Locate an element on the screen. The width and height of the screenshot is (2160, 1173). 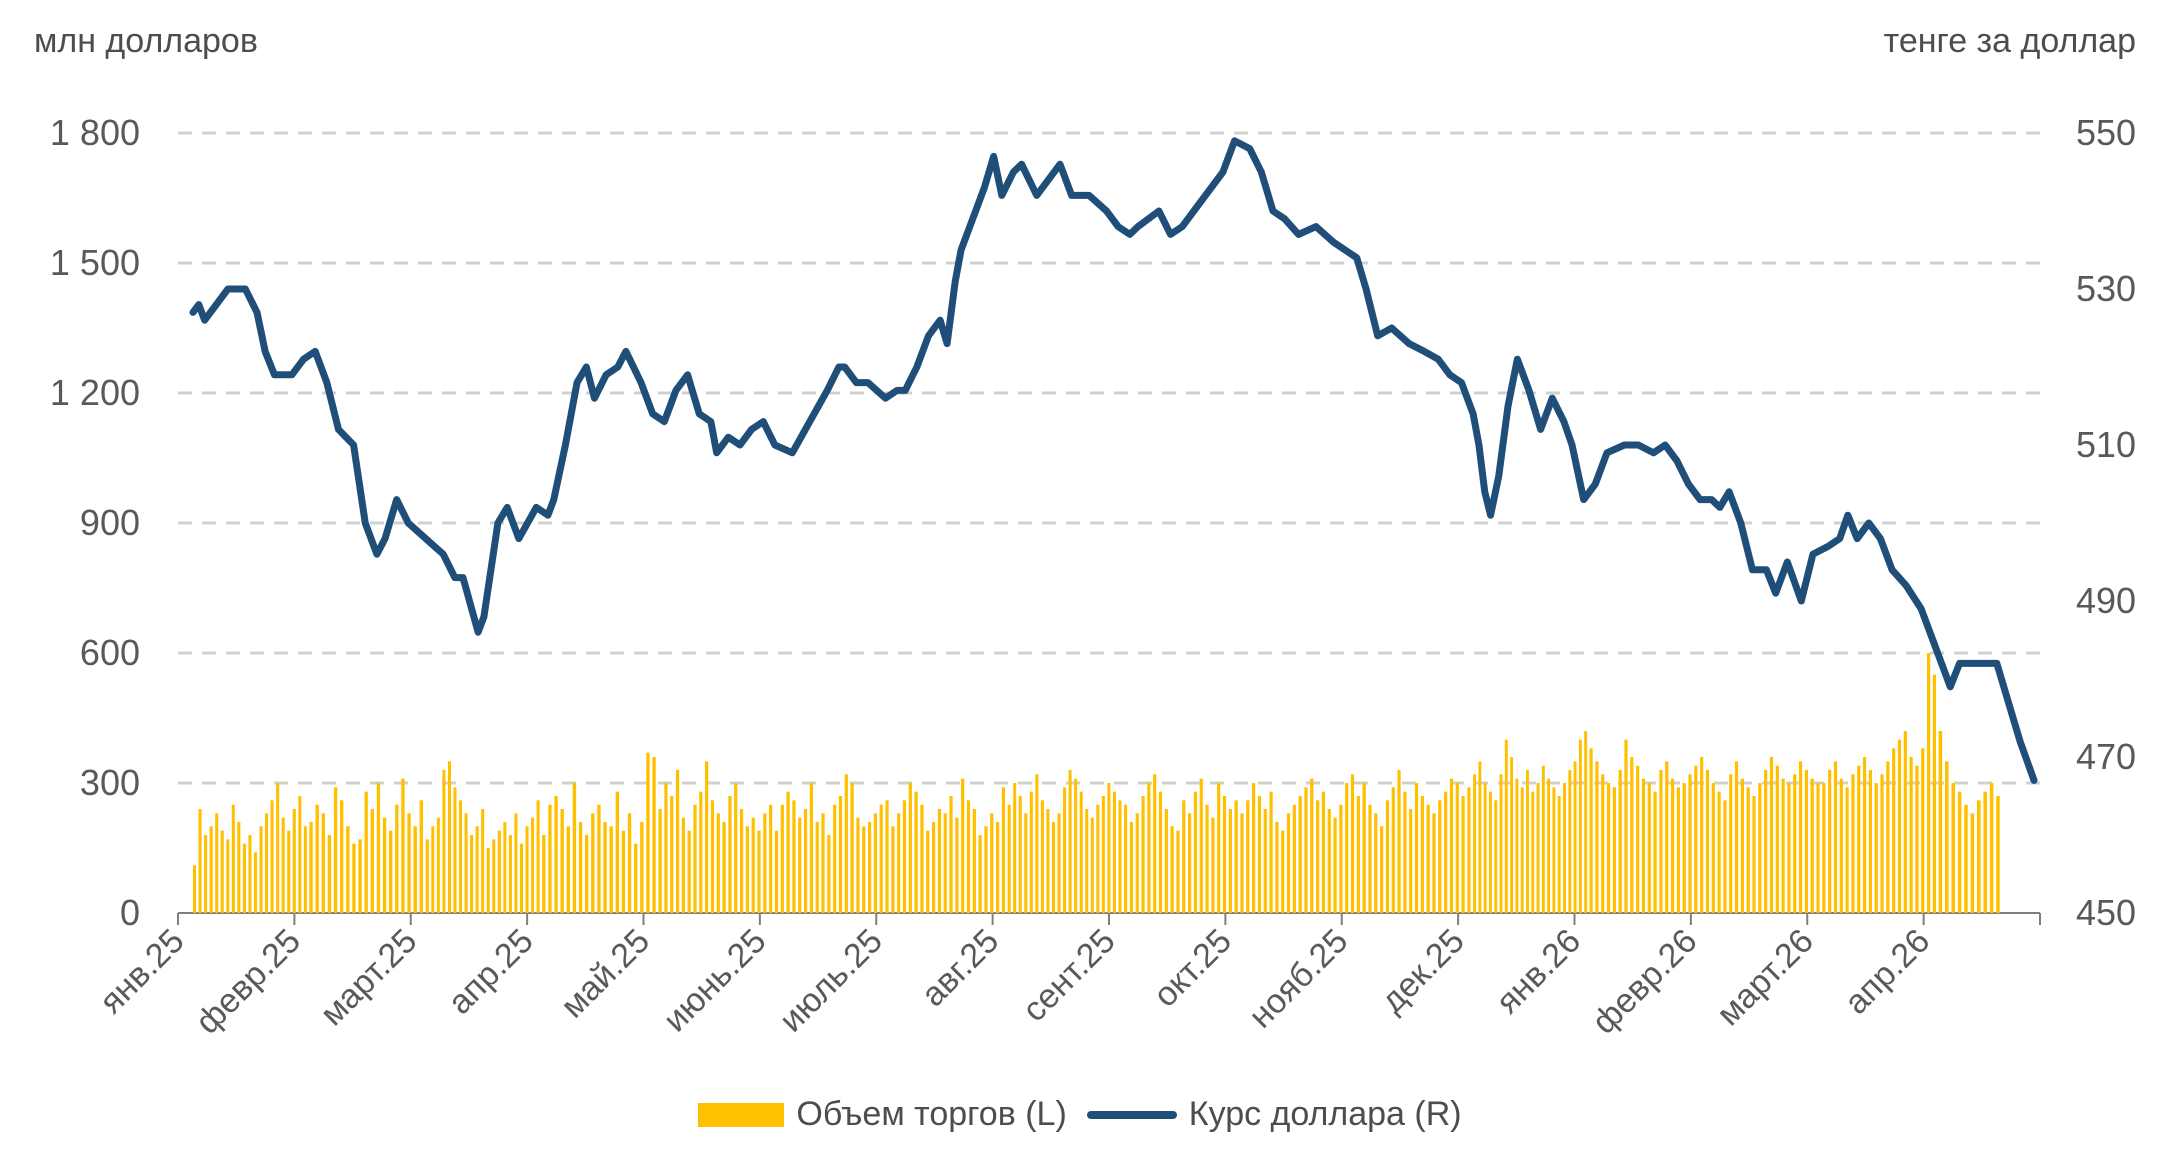
x-tick-label: февр.25 is located at coordinates (248, 982).